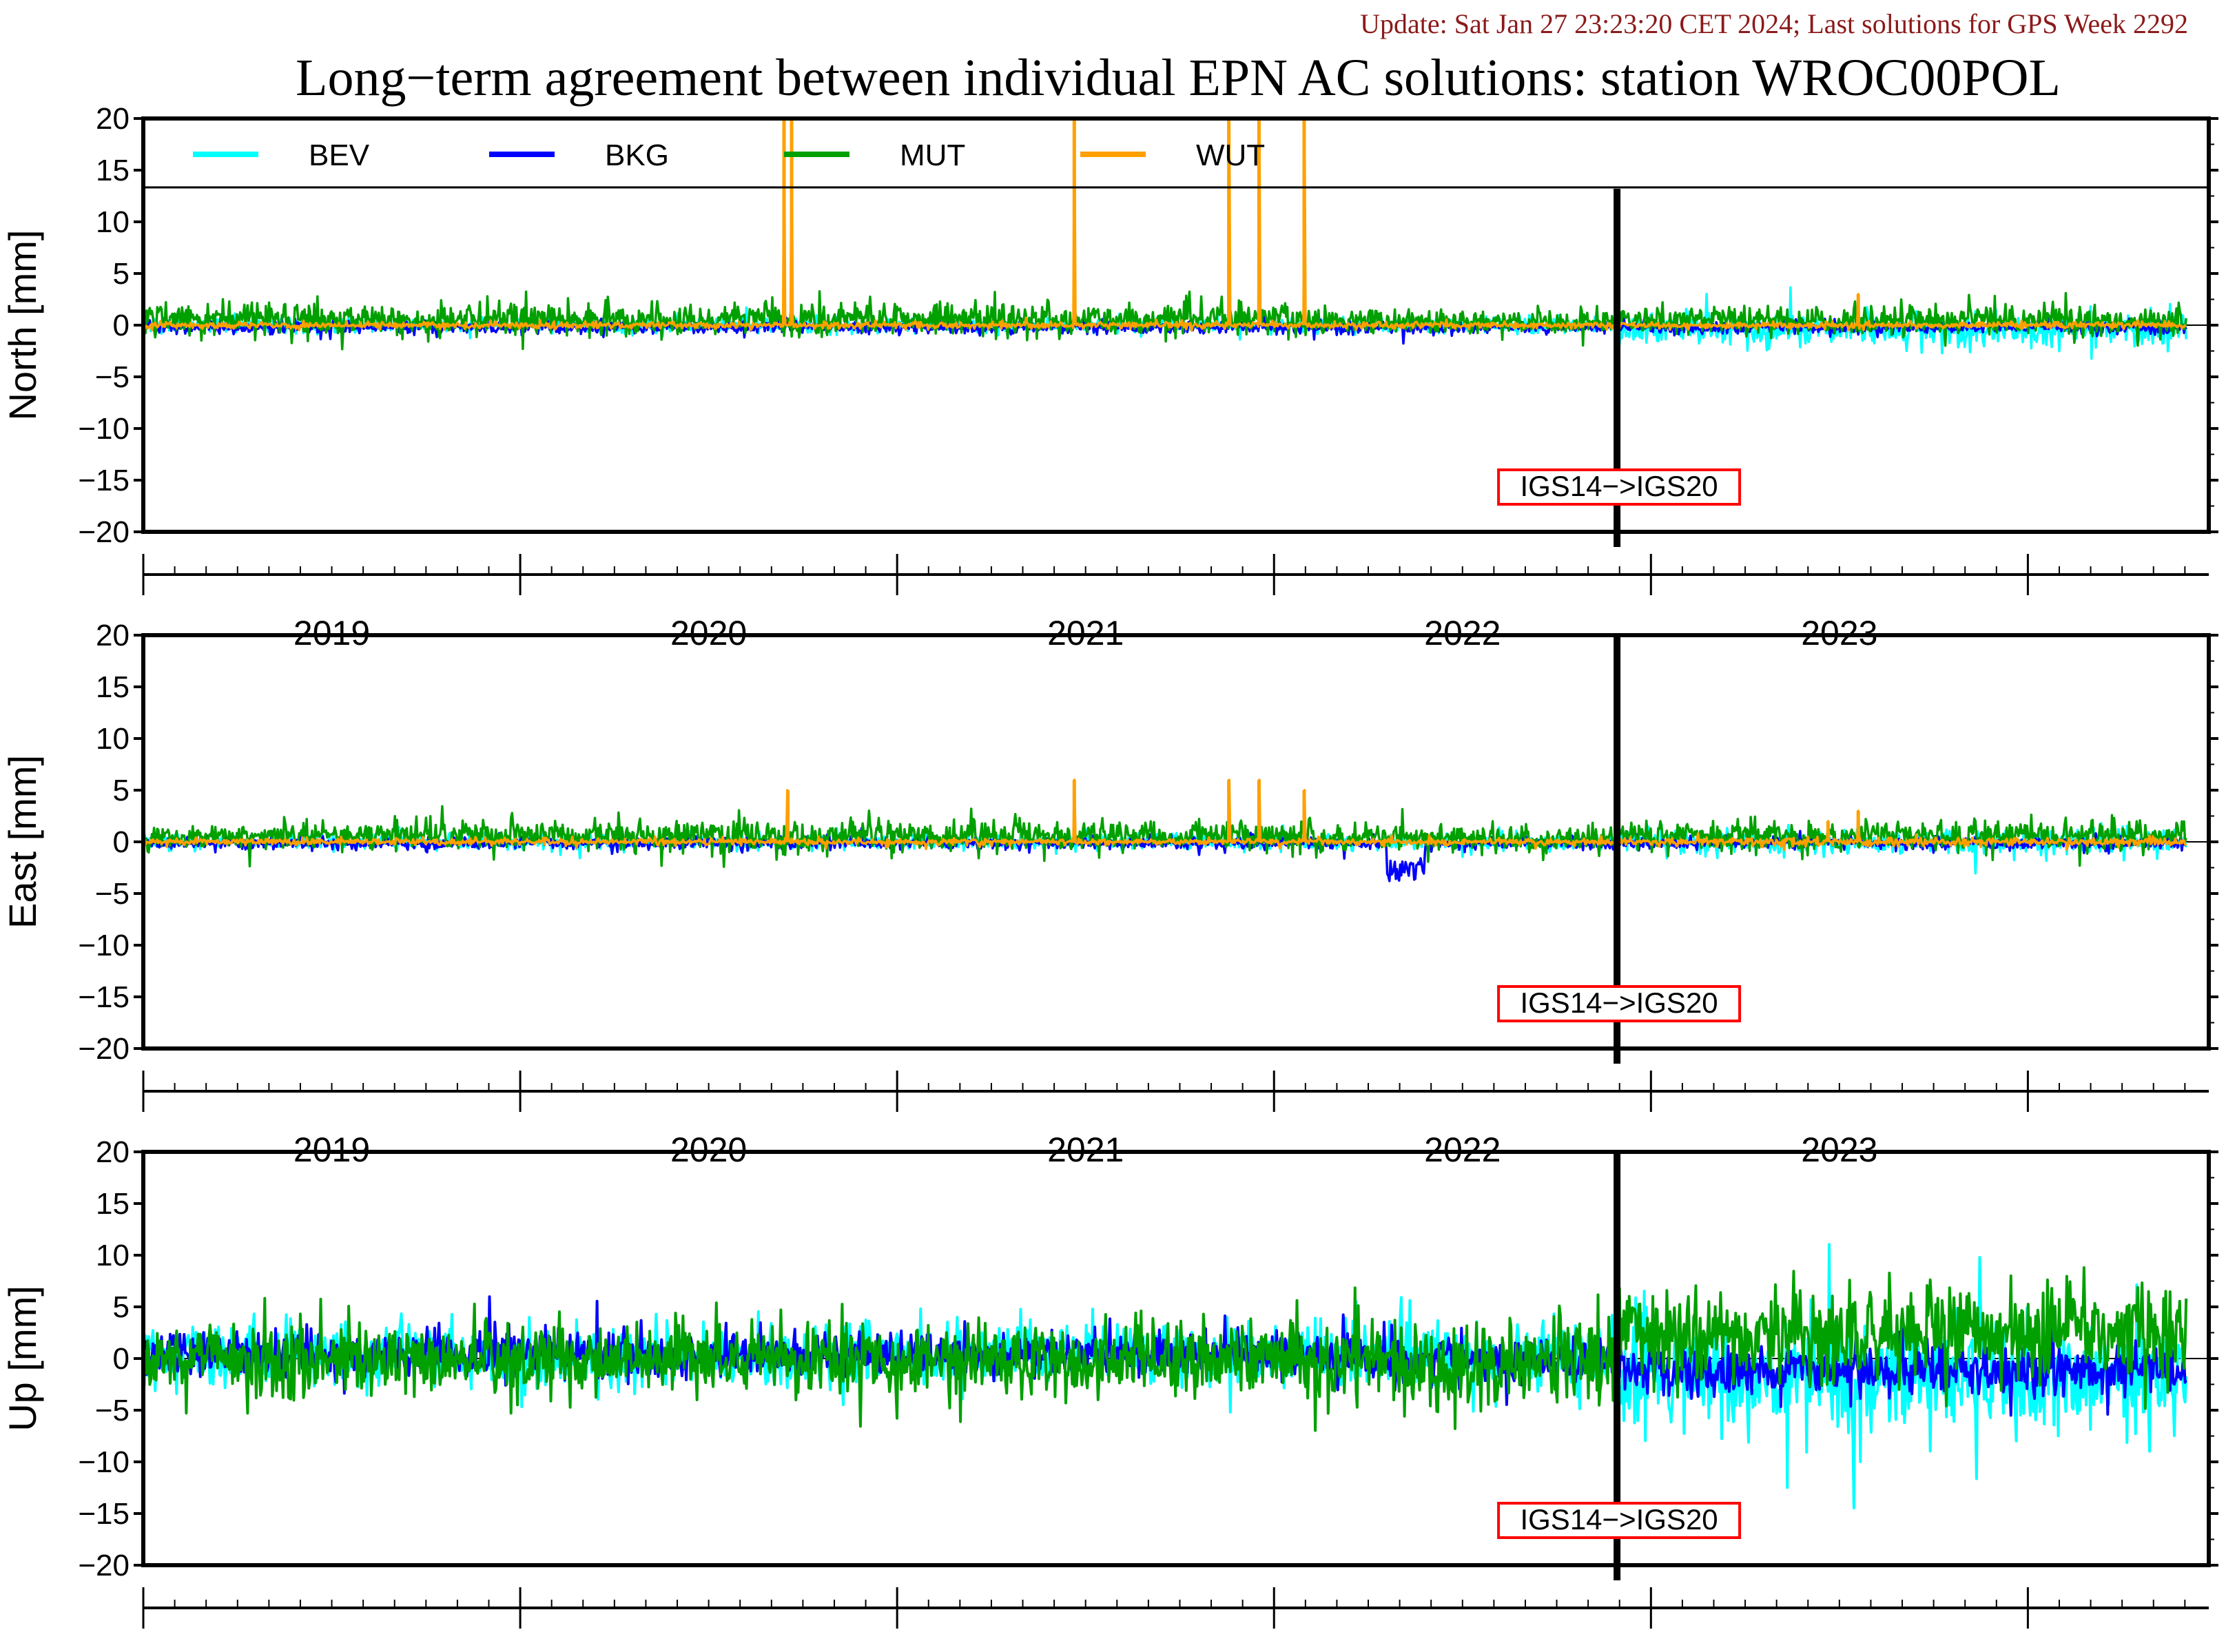 This screenshot has width=2226, height=1652. I want to click on legend-label: WUT, so click(1230, 155).